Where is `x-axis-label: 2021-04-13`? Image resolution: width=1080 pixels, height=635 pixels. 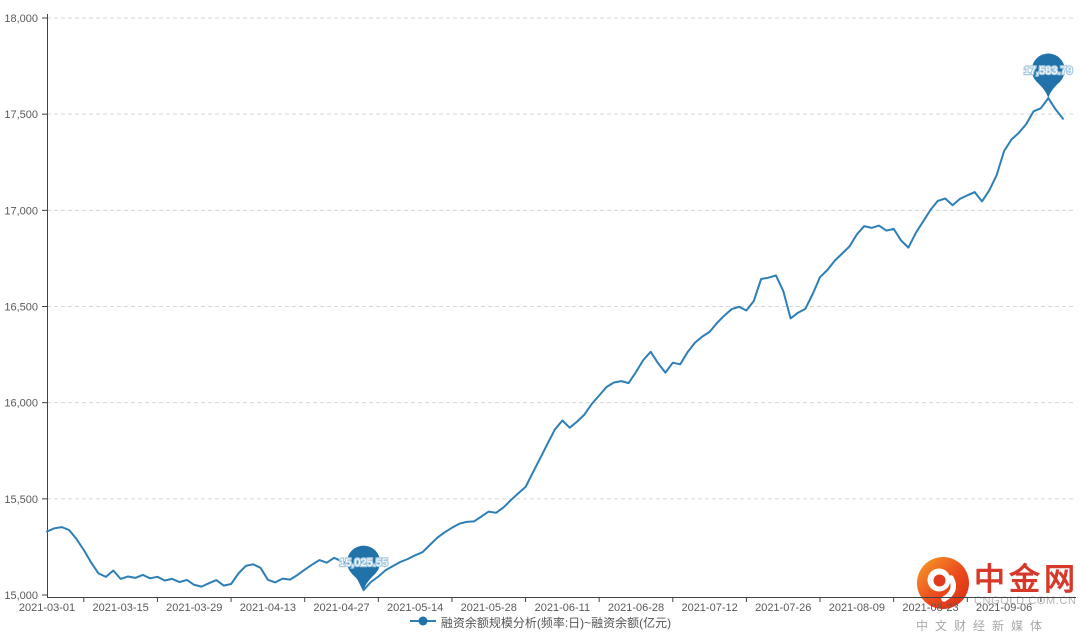 x-axis-label: 2021-04-13 is located at coordinates (268, 608).